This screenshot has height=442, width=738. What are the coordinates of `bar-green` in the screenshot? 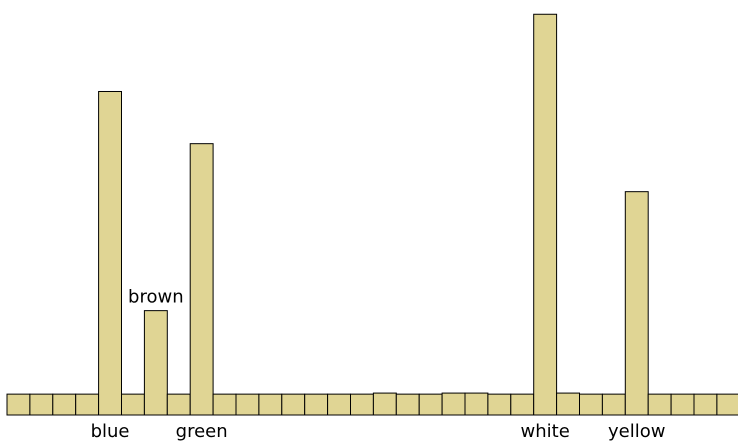 It's located at (201, 279).